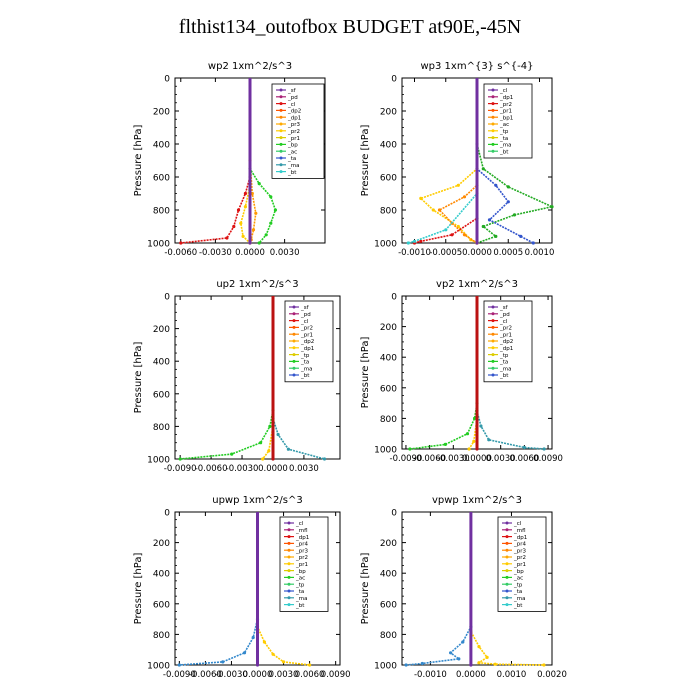 This screenshot has height=700, width=700. I want to click on series-line-ac, so click(515, 161).